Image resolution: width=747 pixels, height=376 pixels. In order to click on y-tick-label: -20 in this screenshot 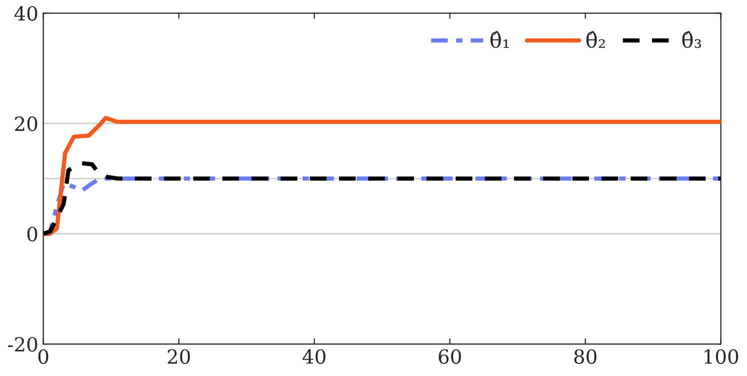, I will do `click(23, 344)`.